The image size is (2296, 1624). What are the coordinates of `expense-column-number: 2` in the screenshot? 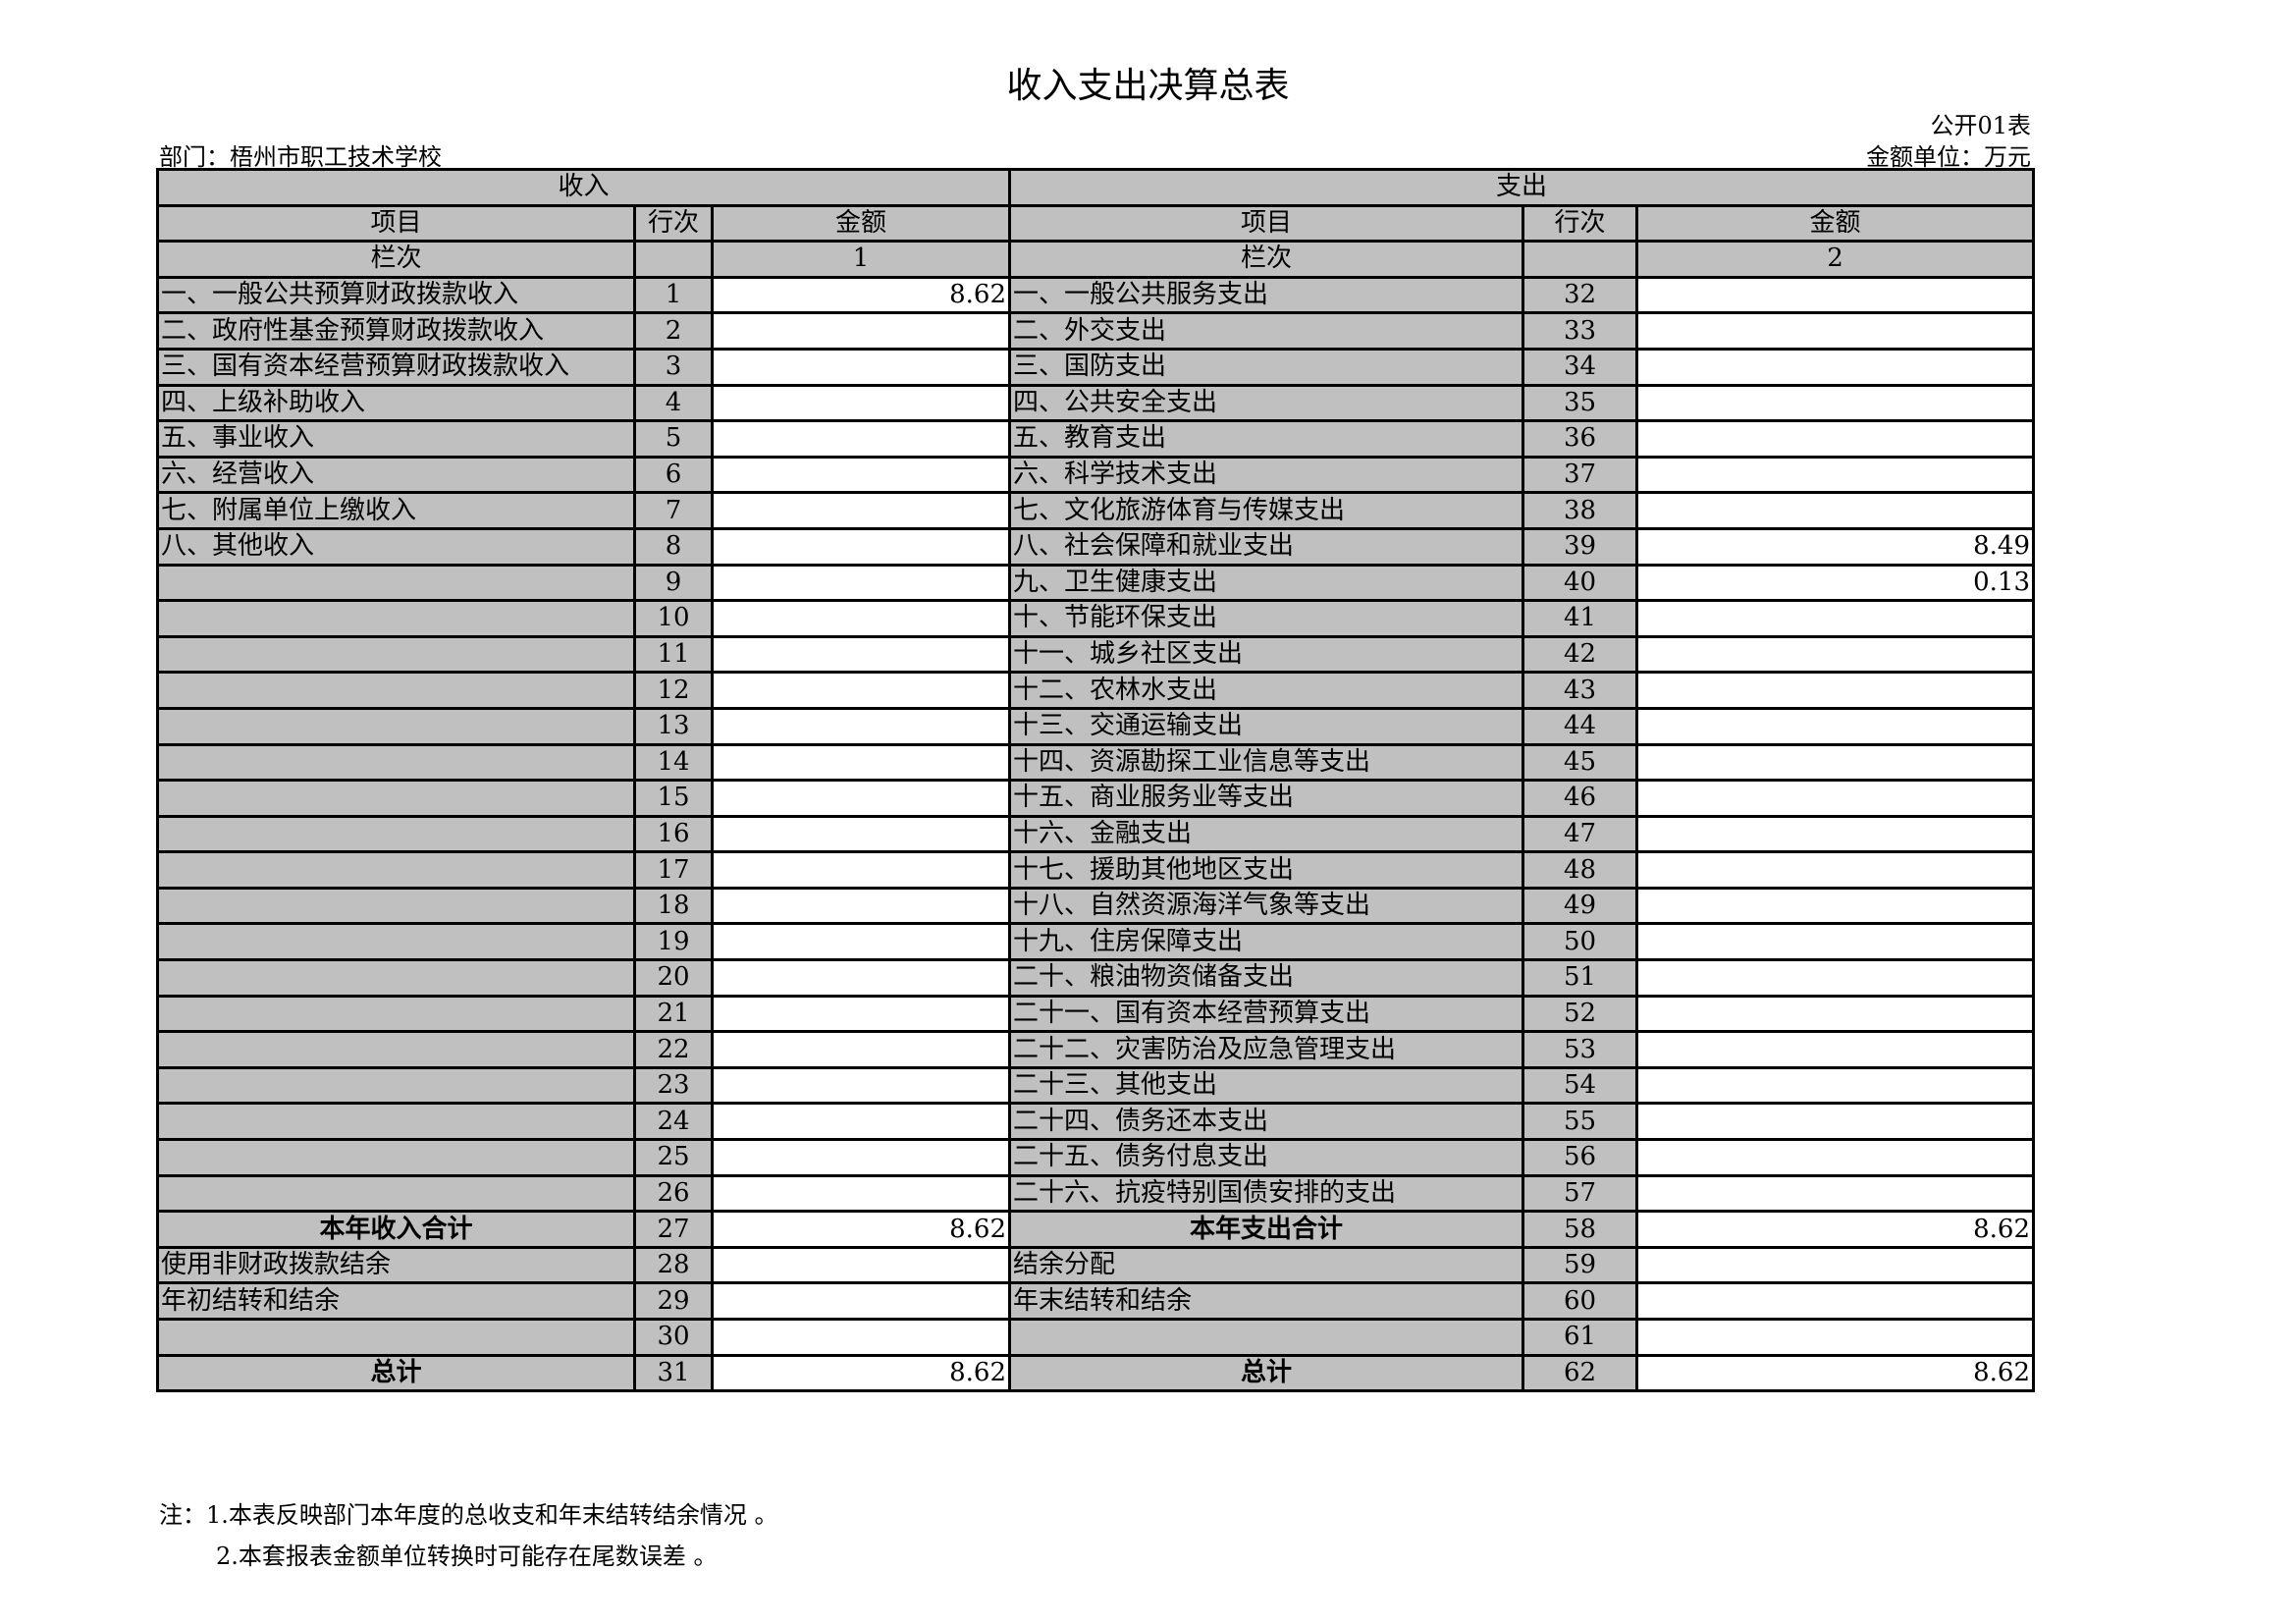 It's located at (1835, 259).